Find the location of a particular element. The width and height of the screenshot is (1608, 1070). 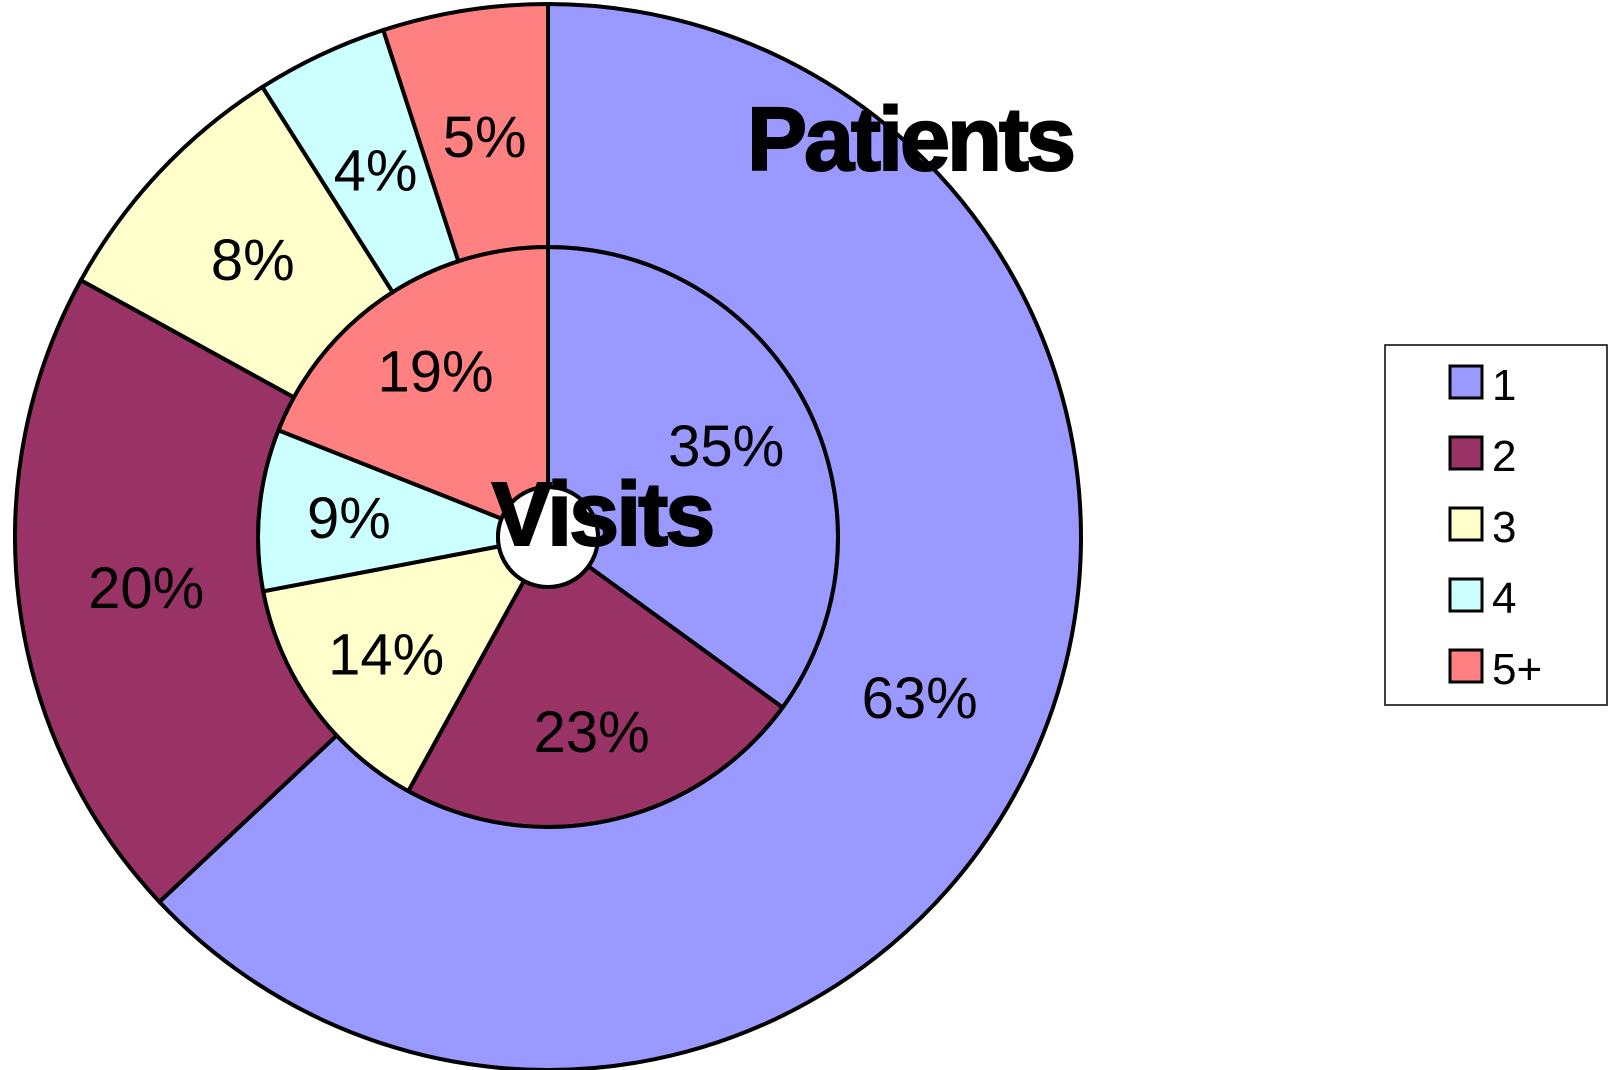

outer-slice-5+ is located at coordinates (465, 132).